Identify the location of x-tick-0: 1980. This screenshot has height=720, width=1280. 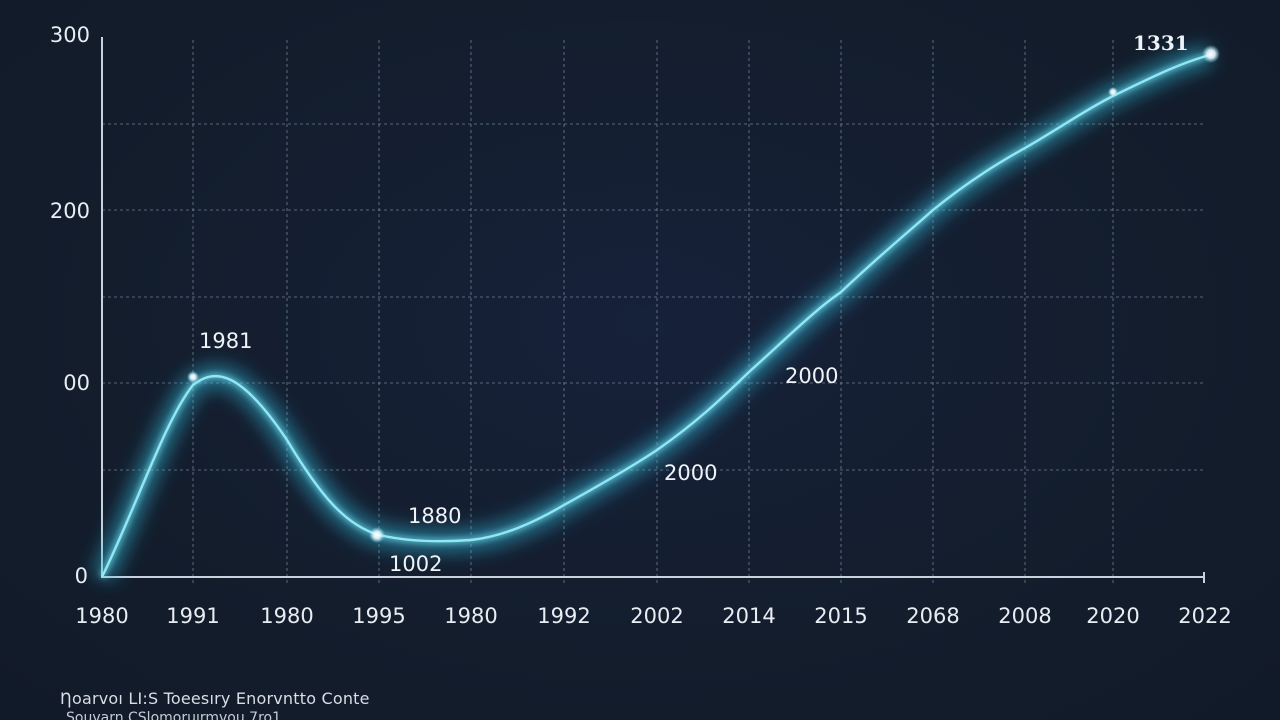
(102, 616).